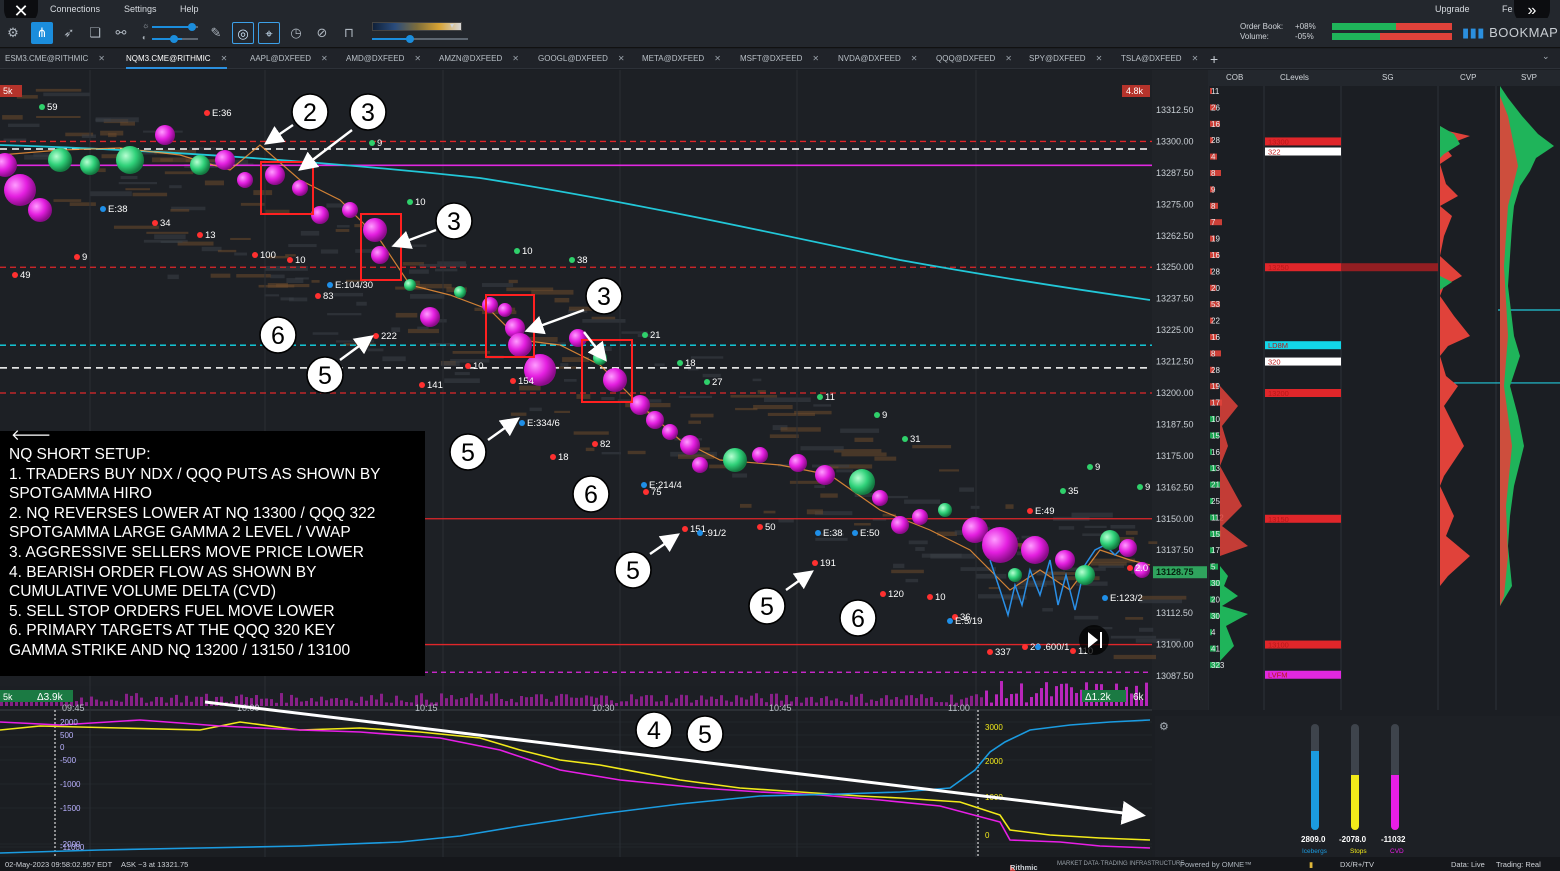 The height and width of the screenshot is (871, 1560). I want to click on heatmap-color-scale, so click(417, 26).